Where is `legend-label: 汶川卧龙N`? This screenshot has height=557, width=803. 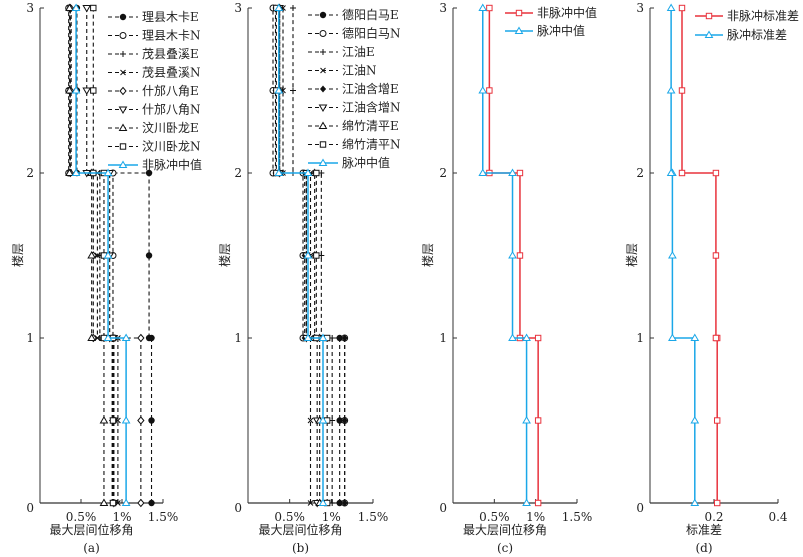 legend-label: 汶川卧龙N is located at coordinates (171, 146).